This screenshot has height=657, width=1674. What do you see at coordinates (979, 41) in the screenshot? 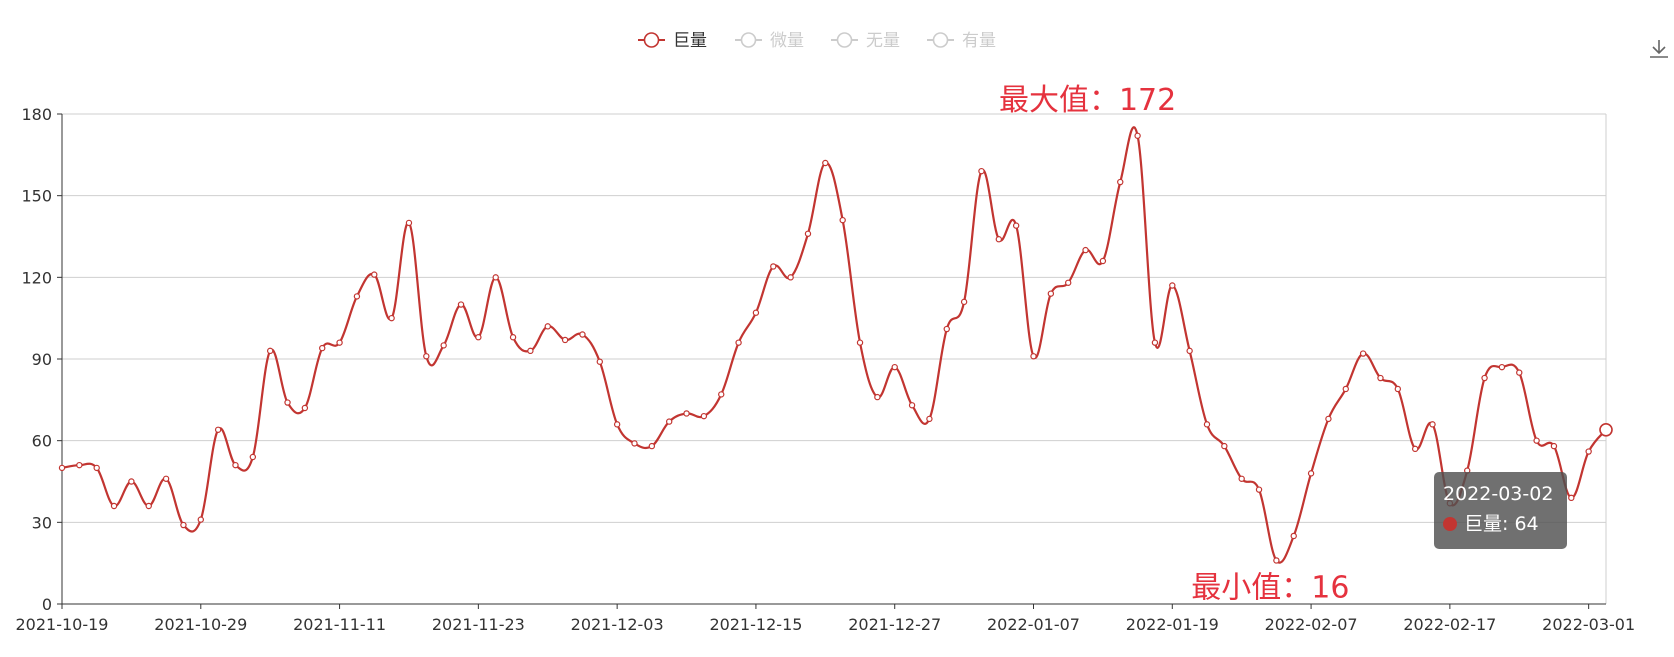
I see `legend-item-label: 有量` at bounding box center [979, 41].